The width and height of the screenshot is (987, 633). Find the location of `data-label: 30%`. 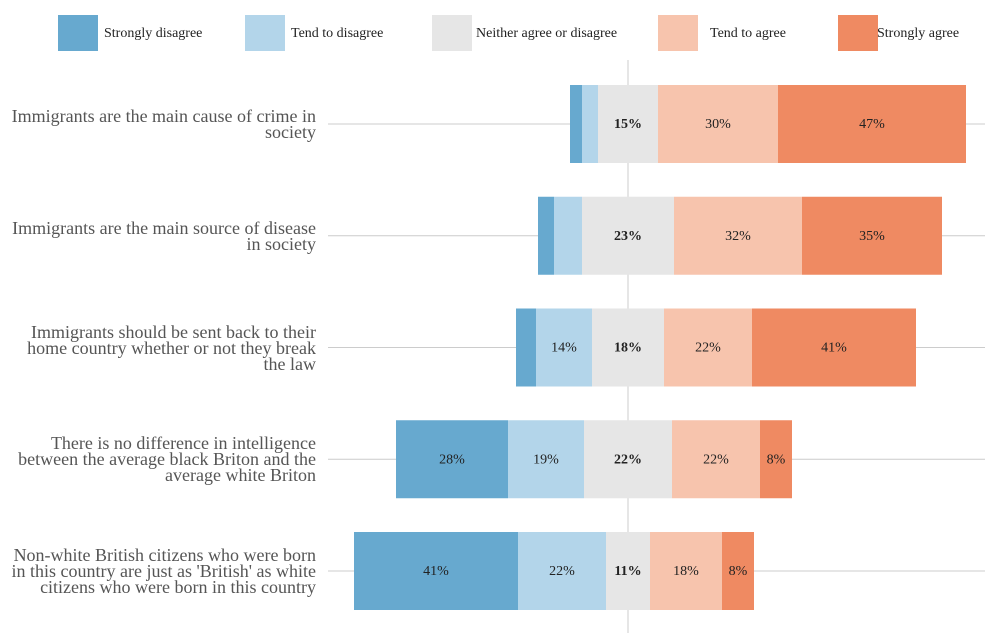

data-label: 30% is located at coordinates (718, 124).